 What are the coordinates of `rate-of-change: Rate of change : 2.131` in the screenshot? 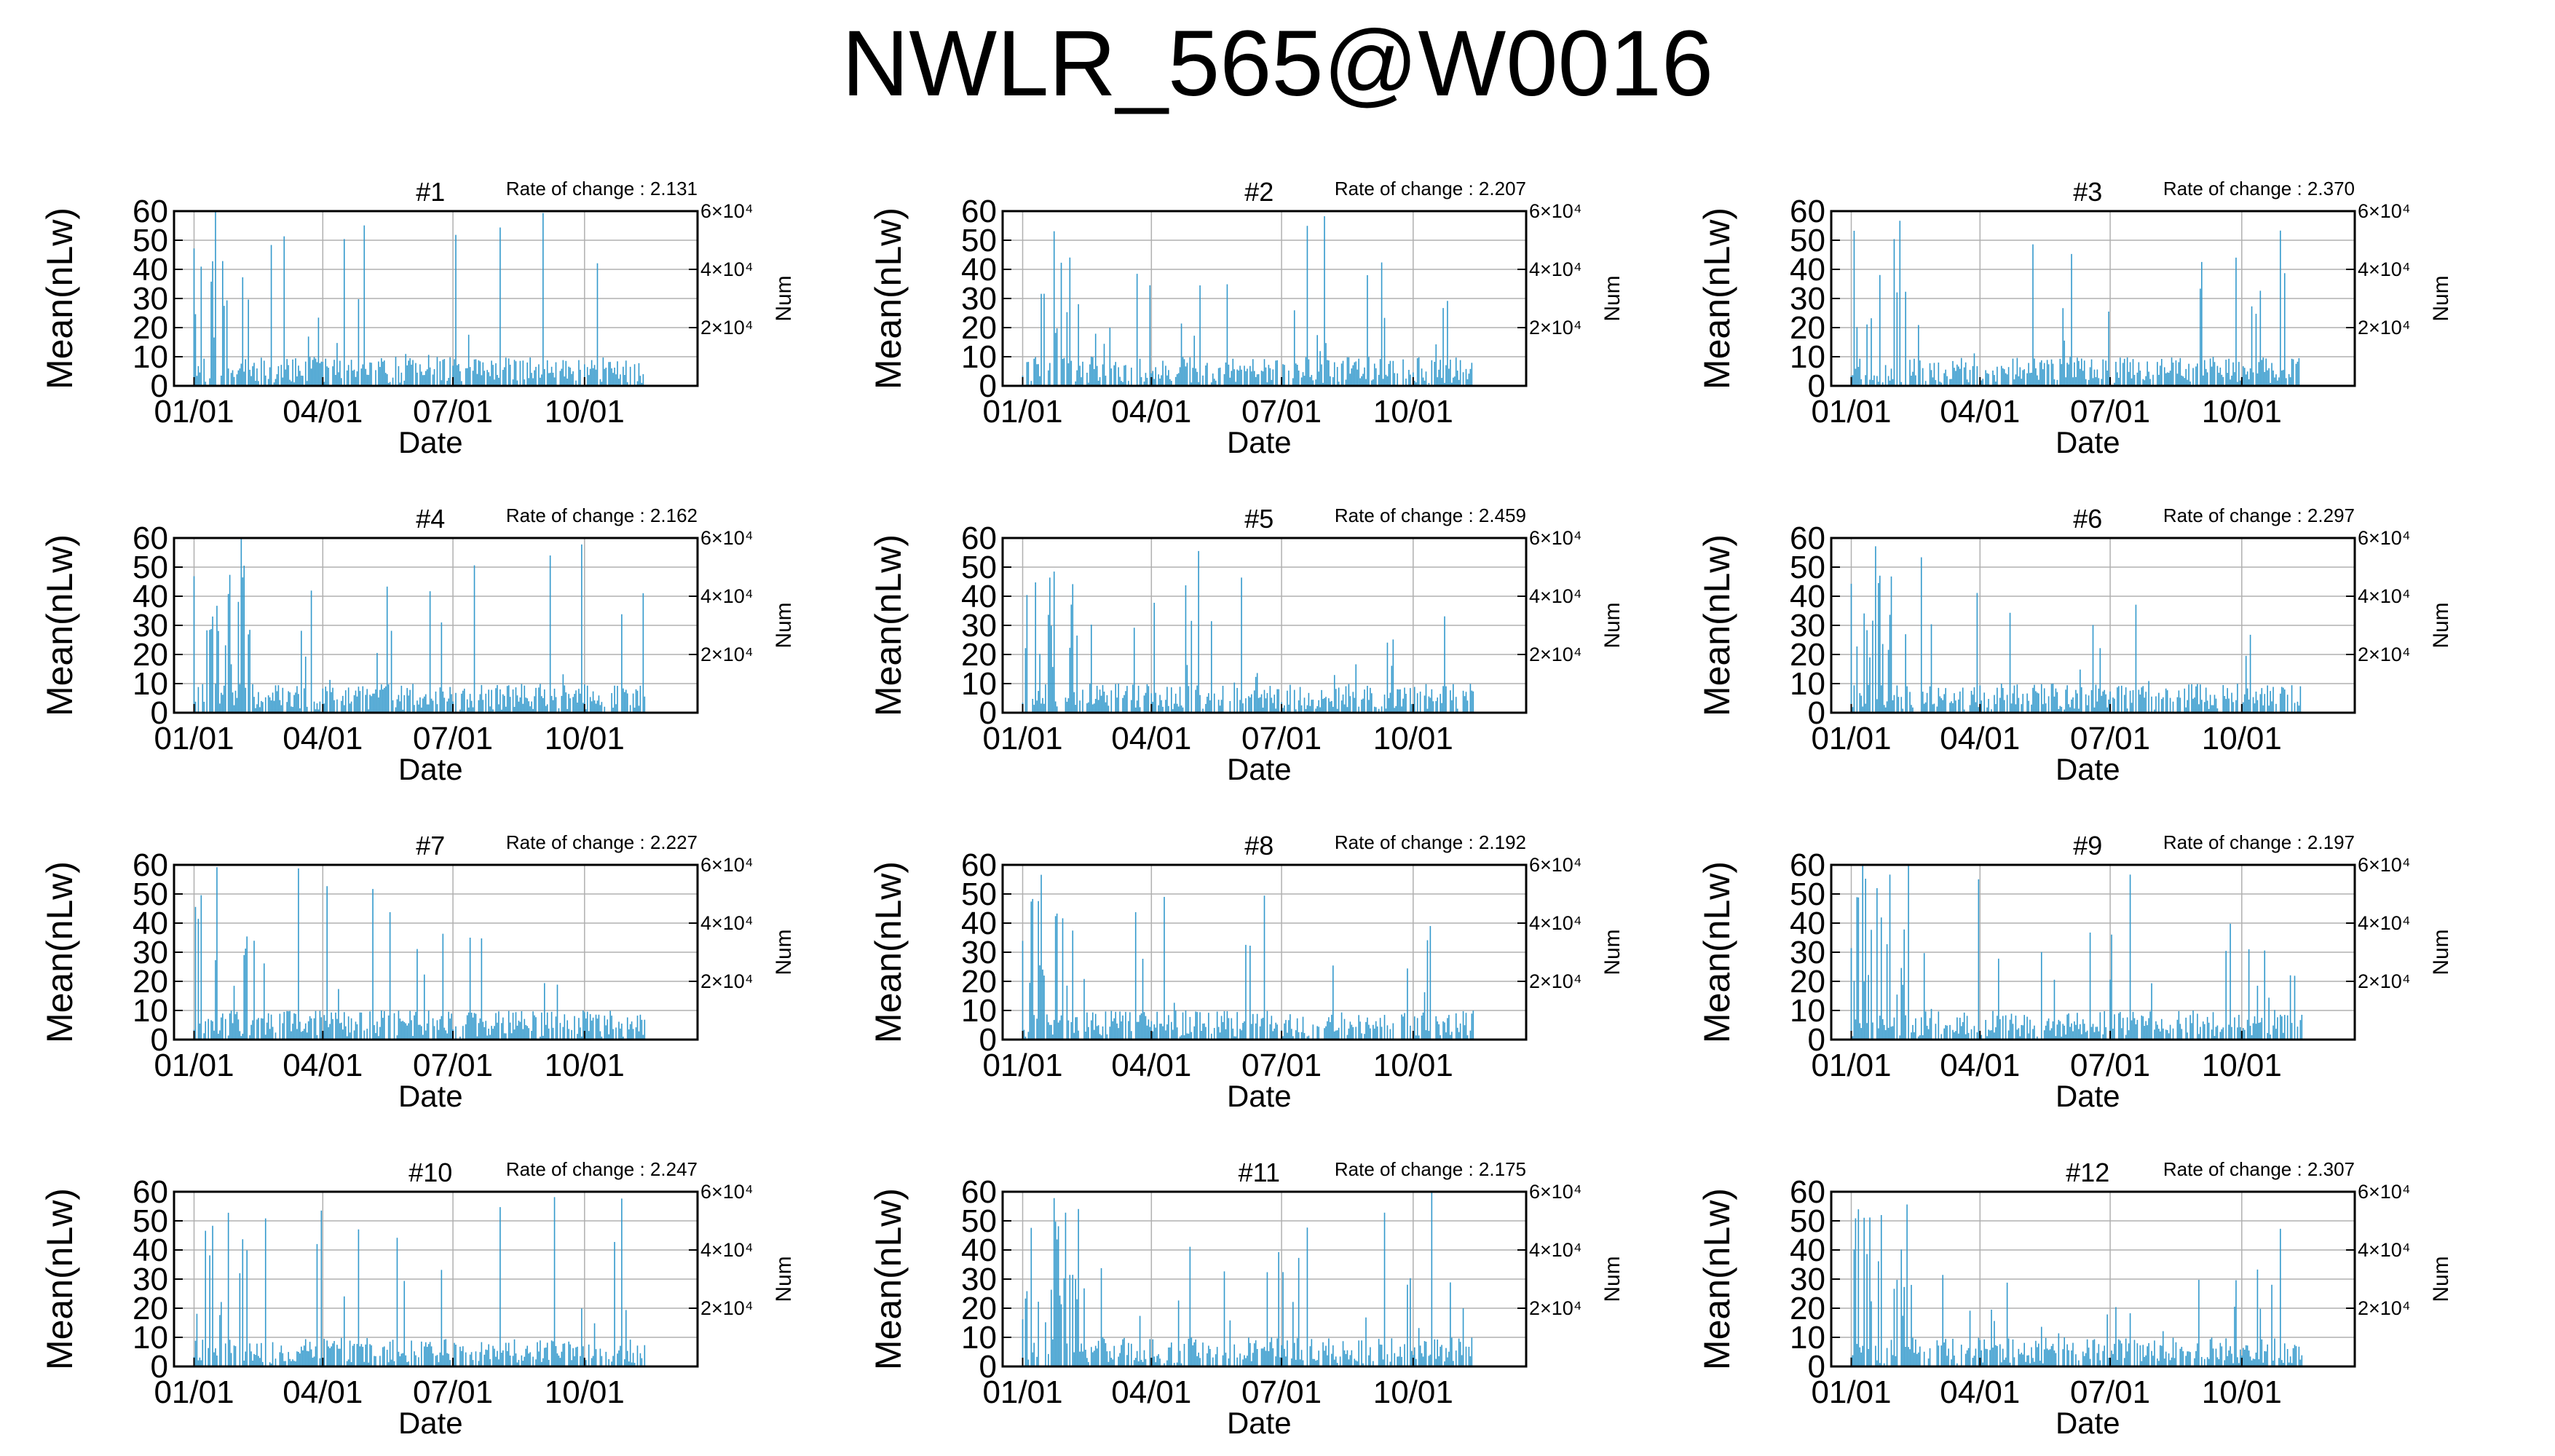 It's located at (602, 188).